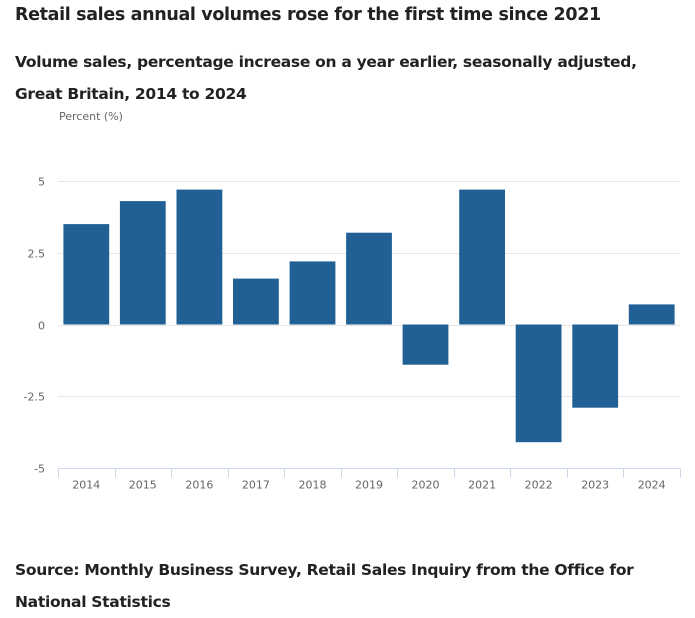 This screenshot has width=695, height=618. What do you see at coordinates (41, 326) in the screenshot?
I see `y-tick-label: 0` at bounding box center [41, 326].